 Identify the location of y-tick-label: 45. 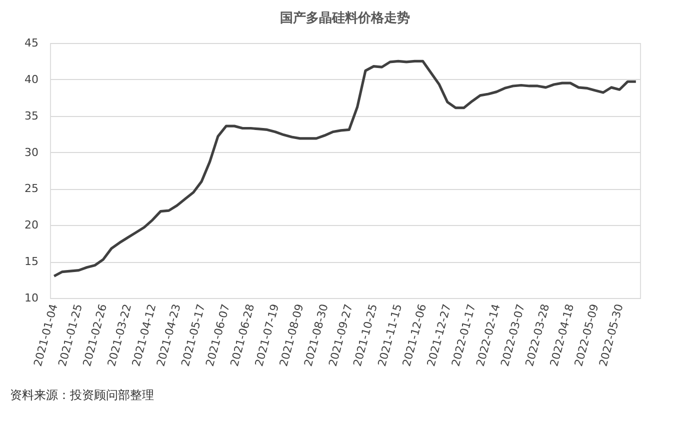
(31, 43).